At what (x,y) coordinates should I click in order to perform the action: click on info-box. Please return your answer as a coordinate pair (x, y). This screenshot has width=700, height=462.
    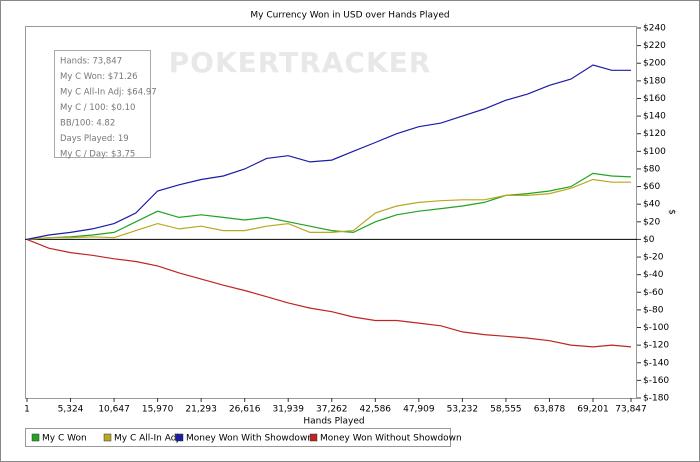
    Looking at the image, I should click on (102, 104).